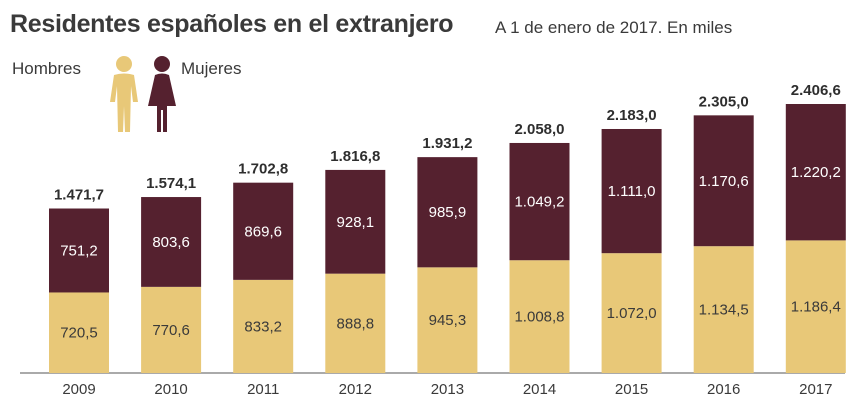 This screenshot has height=398, width=850. I want to click on label-women-2017: 1.220,2, so click(816, 172).